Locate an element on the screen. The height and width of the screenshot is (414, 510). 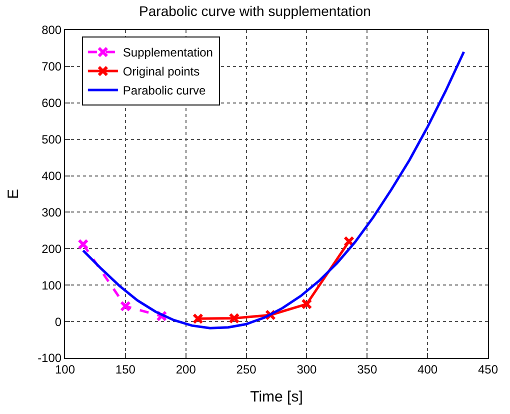
y-tick-label: 0 is located at coordinates (58, 321).